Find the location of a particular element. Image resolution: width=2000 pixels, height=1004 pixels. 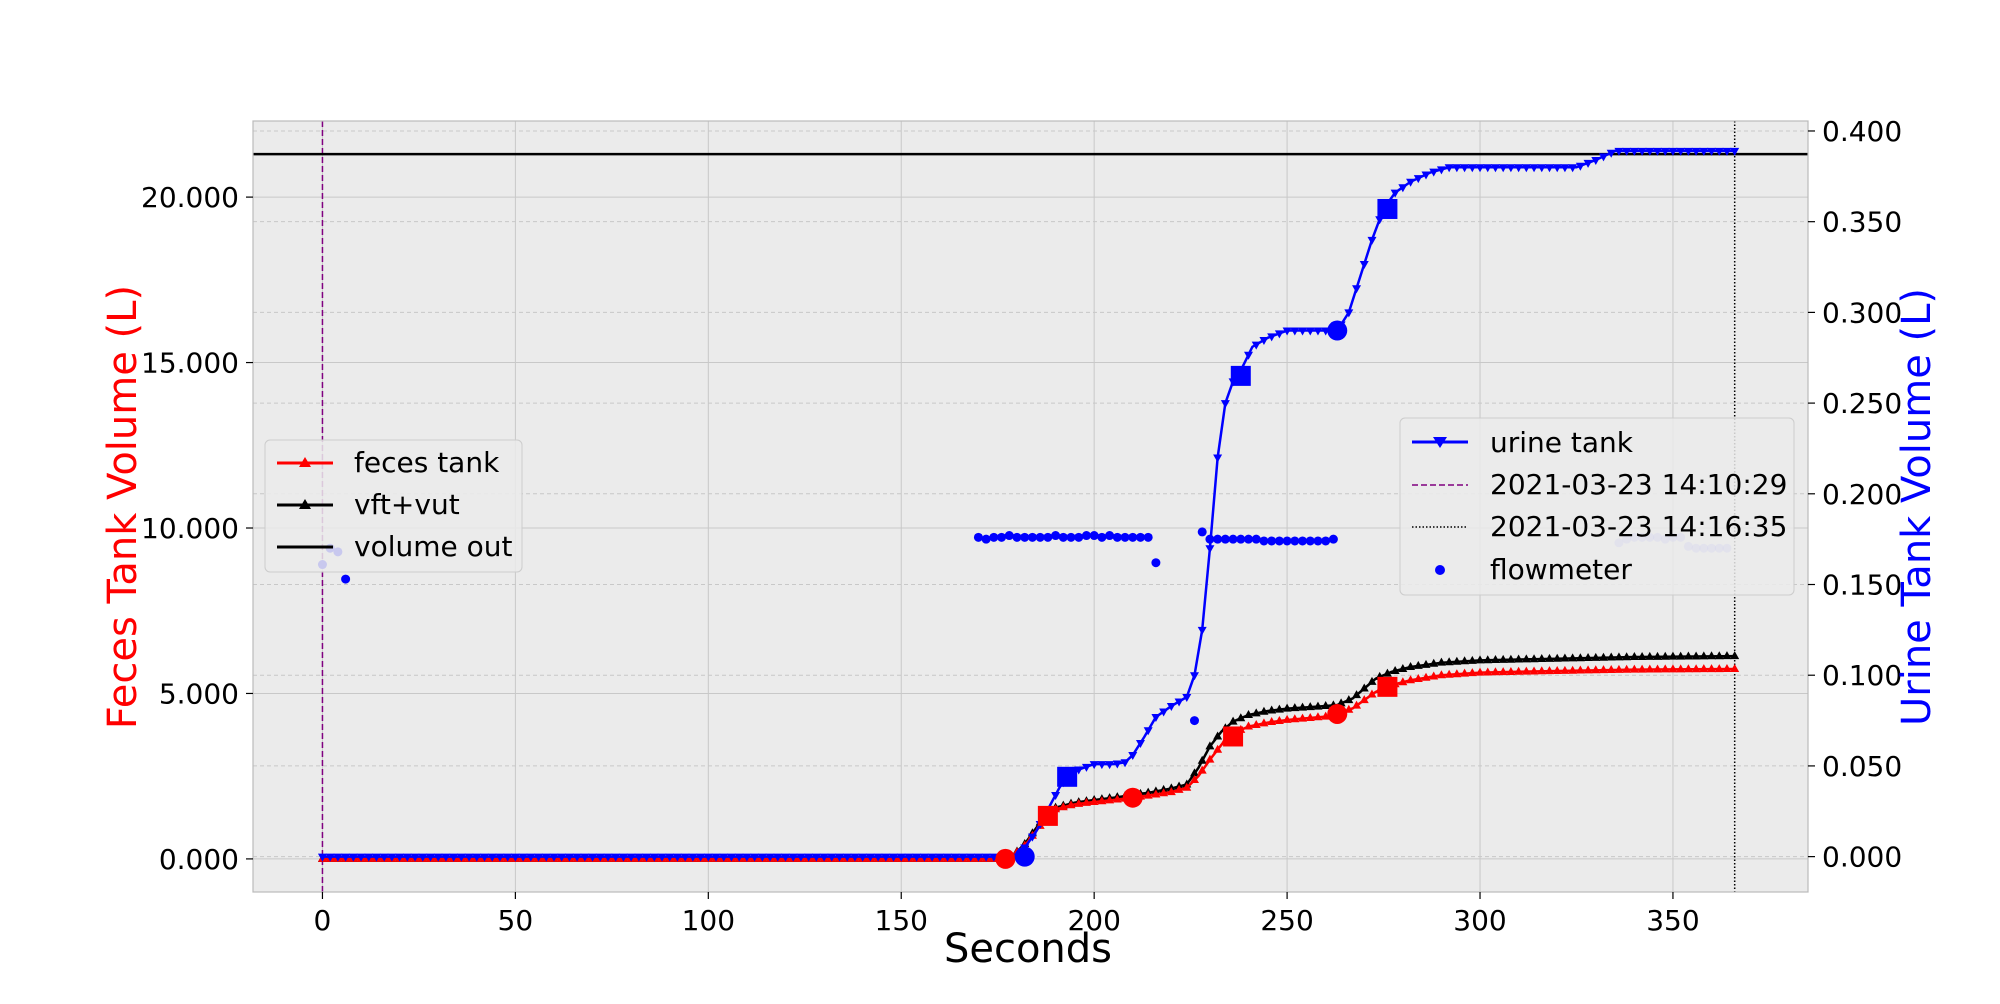

x-tick-label: 200 is located at coordinates (1093, 920).